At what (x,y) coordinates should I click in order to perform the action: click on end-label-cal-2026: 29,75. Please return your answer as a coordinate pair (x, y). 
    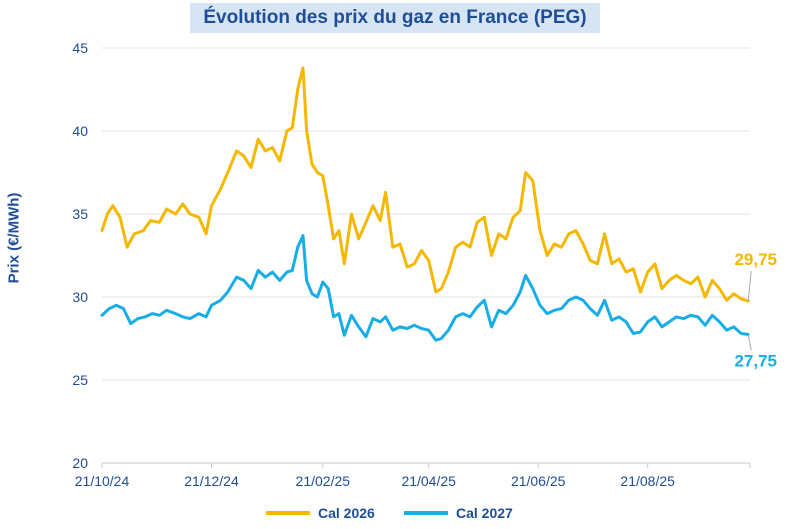
    Looking at the image, I should click on (755, 259).